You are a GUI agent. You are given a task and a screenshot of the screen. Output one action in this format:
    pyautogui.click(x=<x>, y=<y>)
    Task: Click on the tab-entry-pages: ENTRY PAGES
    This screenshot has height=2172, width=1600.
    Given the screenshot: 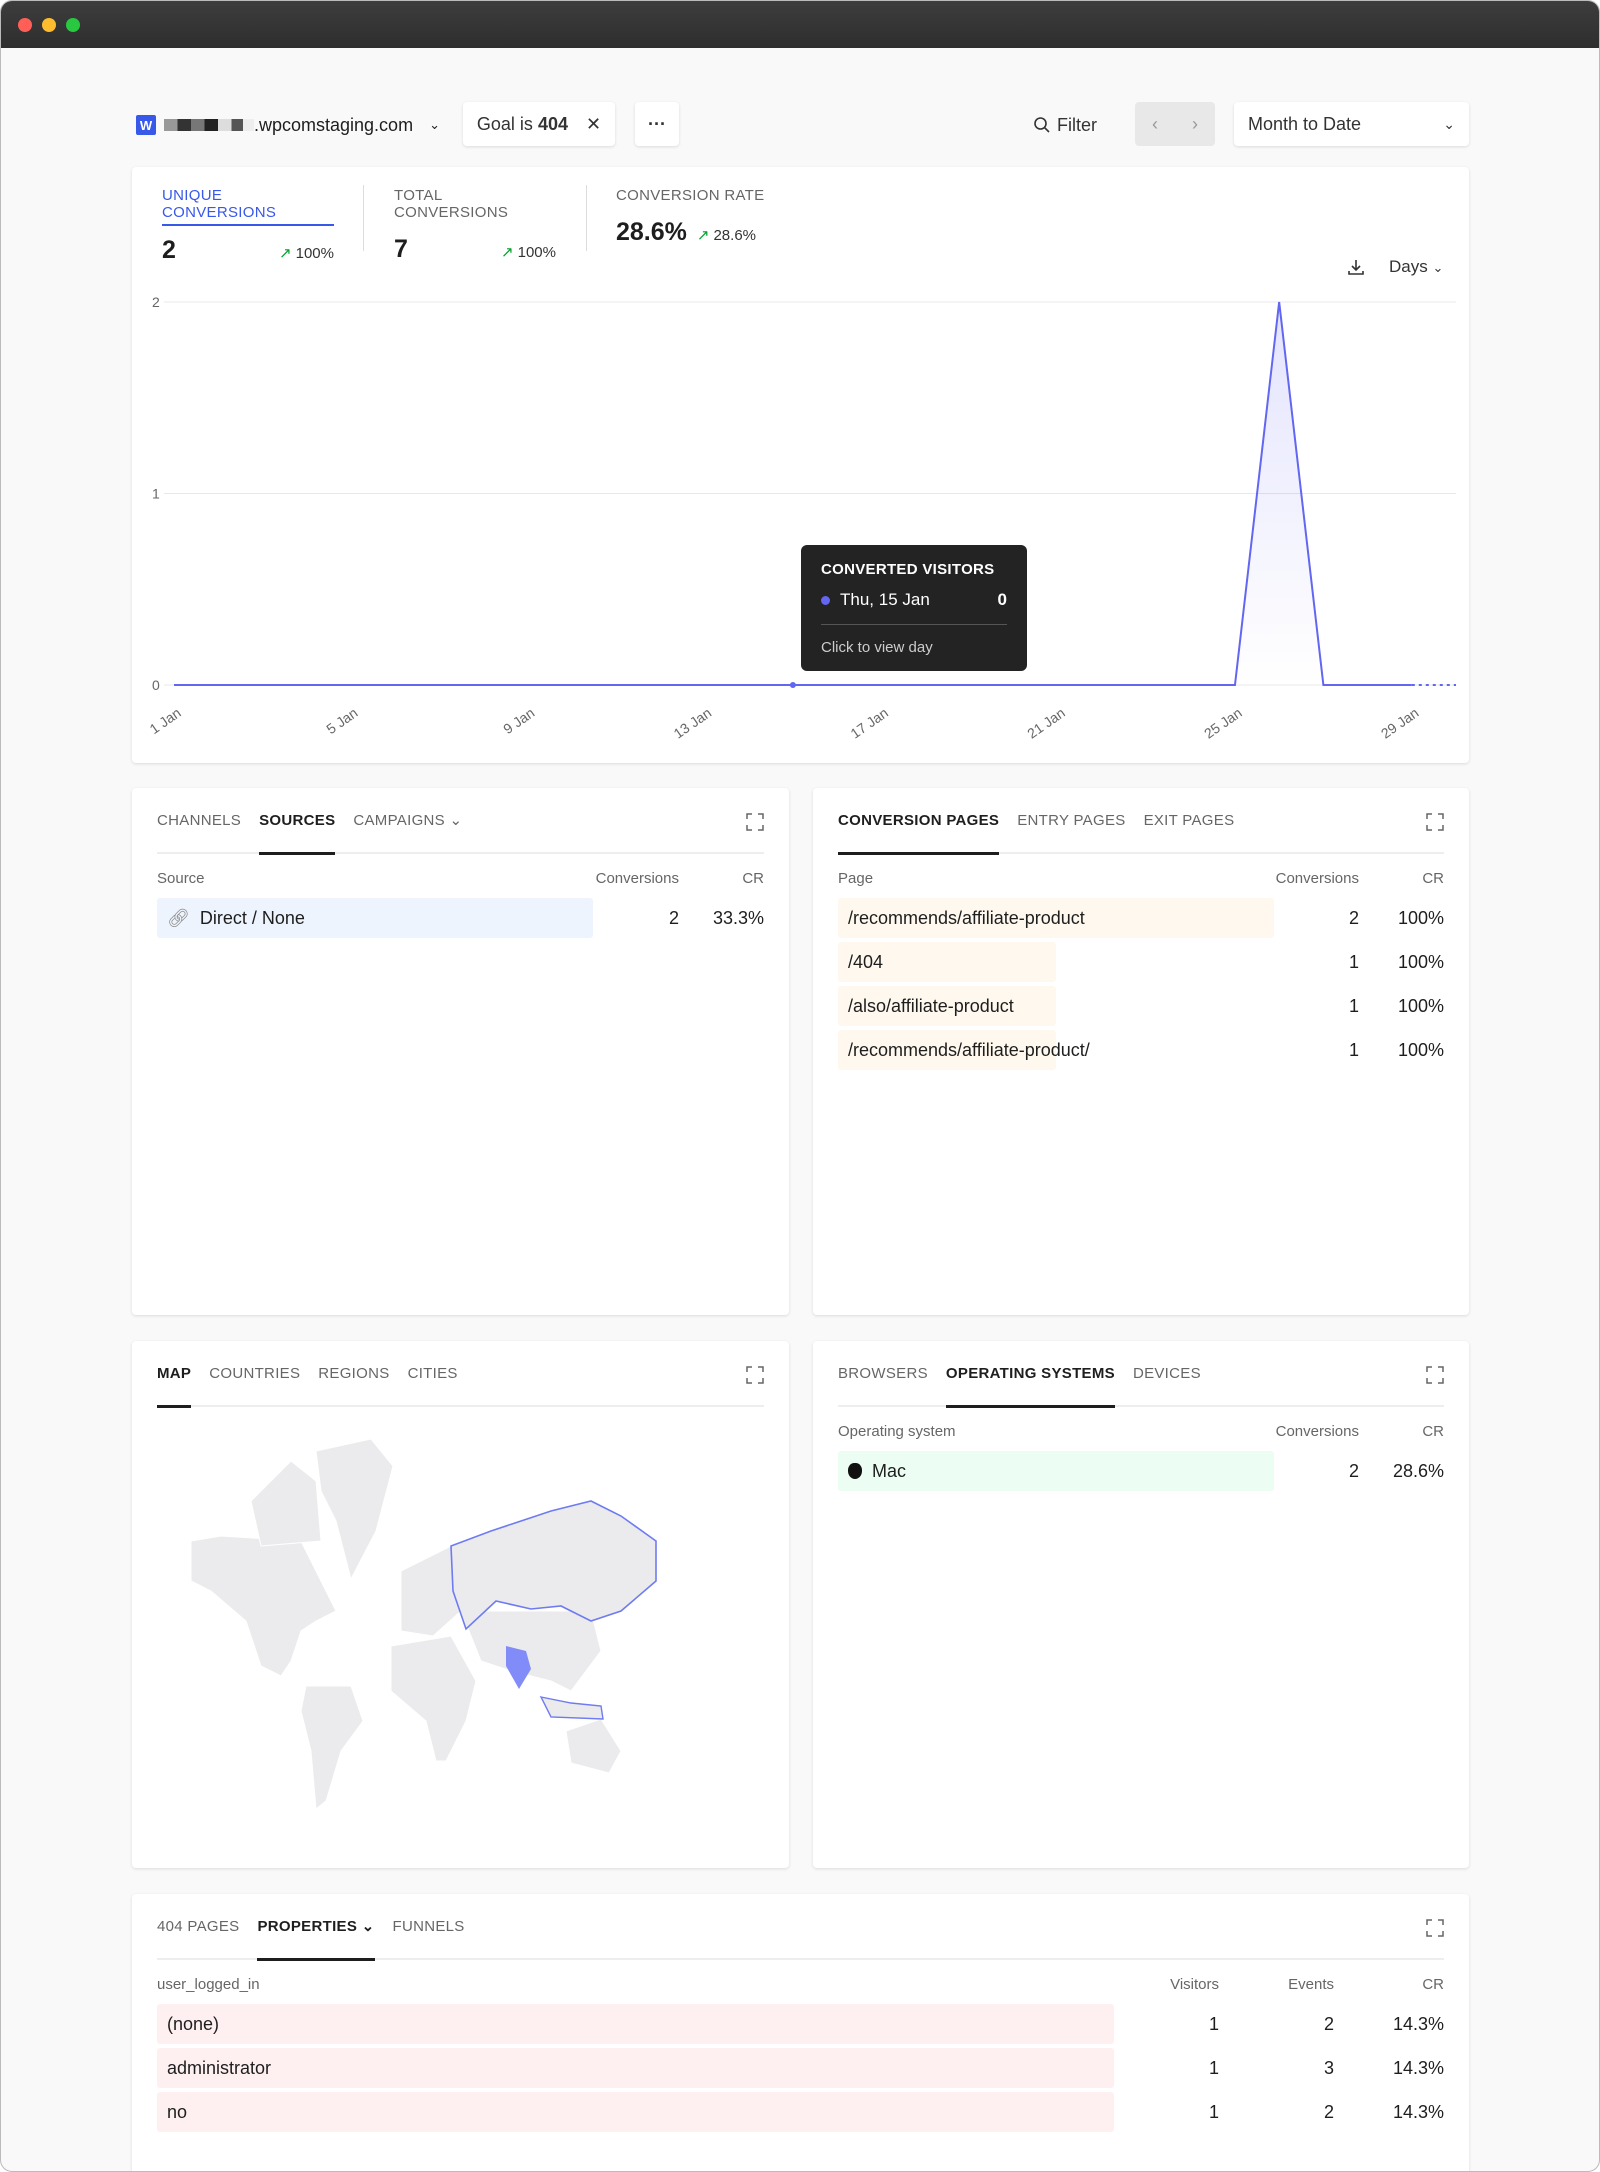 What is the action you would take?
    pyautogui.click(x=1071, y=820)
    